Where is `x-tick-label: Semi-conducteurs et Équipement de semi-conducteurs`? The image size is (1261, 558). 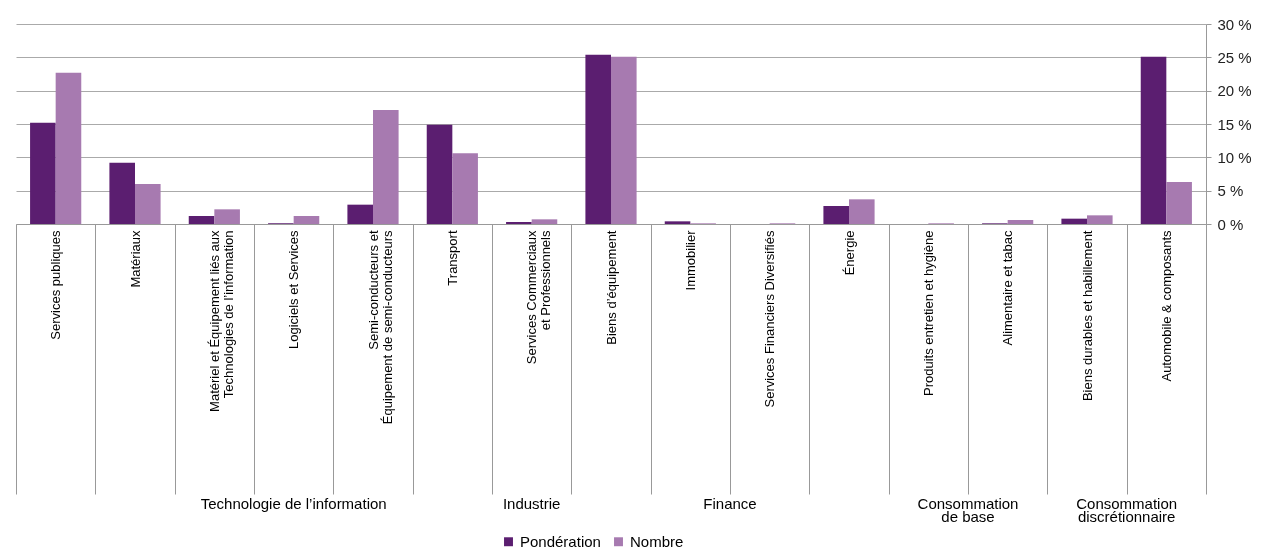
x-tick-label: Semi-conducteurs et Équipement de semi-conducteurs is located at coordinates (380, 327).